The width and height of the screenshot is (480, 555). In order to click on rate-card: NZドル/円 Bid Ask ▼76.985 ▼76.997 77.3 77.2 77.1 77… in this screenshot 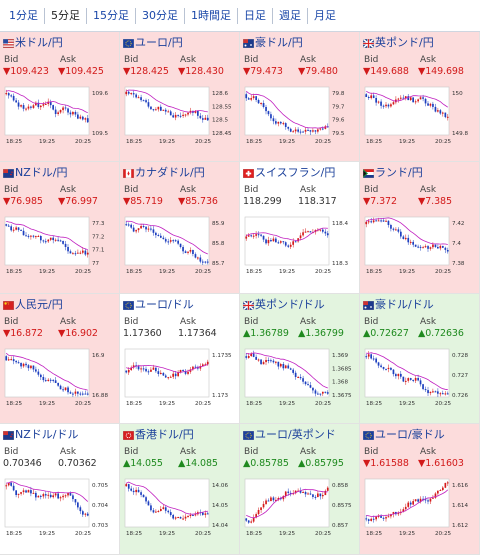, I will do `click(60, 228)`.